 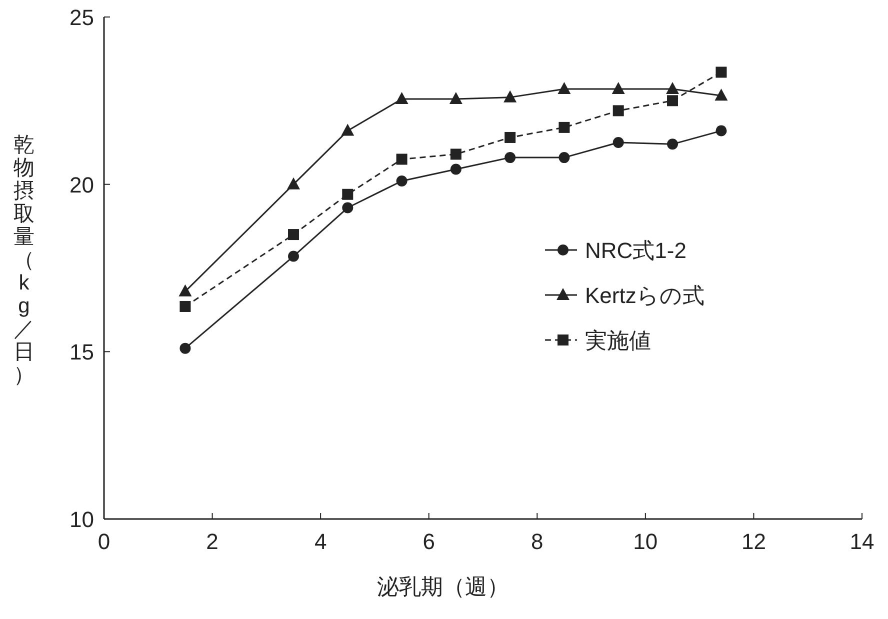 What do you see at coordinates (82, 519) in the screenshot?
I see `y-tick-label: 10` at bounding box center [82, 519].